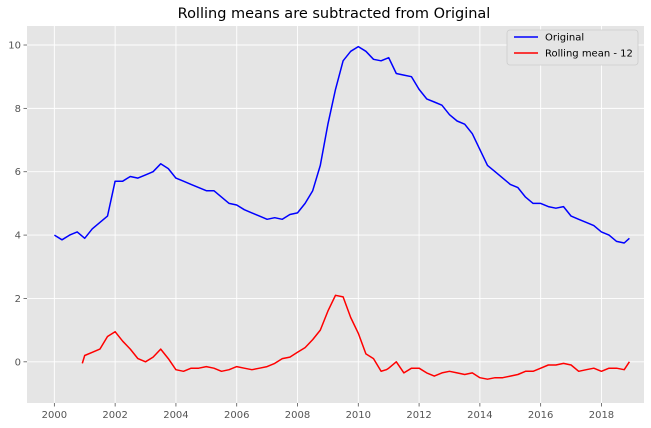  What do you see at coordinates (18, 299) in the screenshot?
I see `y-tick-label: 2` at bounding box center [18, 299].